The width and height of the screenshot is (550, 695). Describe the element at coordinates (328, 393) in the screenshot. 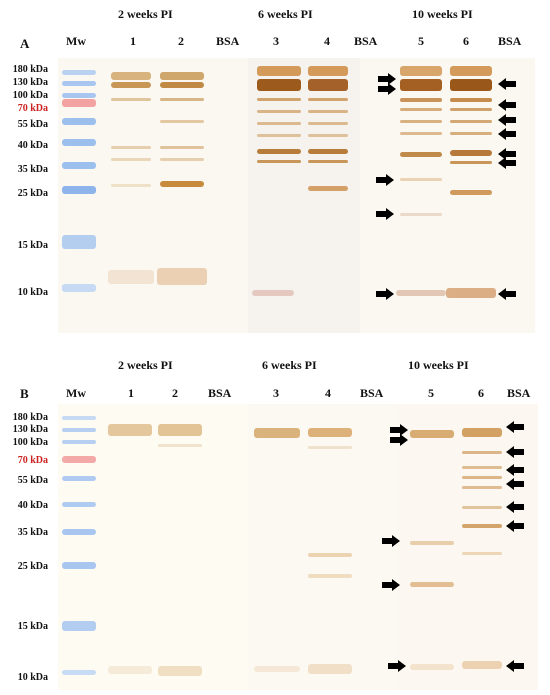

I see `lane-label: 4` at that location.